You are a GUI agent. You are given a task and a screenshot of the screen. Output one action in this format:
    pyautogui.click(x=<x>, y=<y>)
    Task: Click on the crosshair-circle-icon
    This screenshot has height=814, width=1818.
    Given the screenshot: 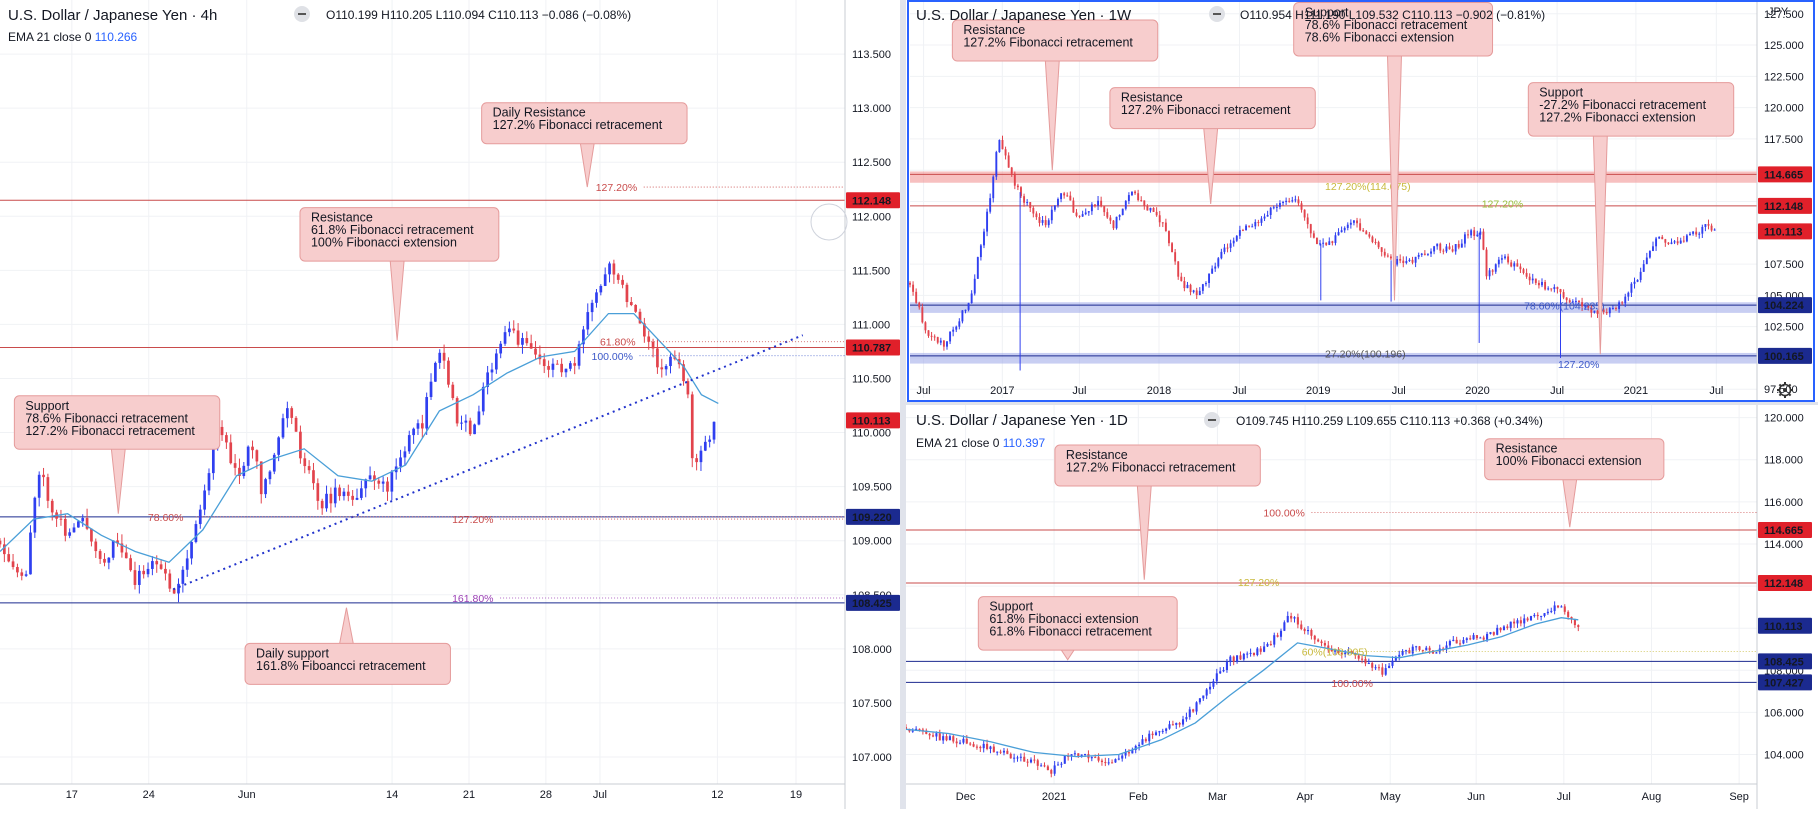 What is the action you would take?
    pyautogui.click(x=829, y=222)
    